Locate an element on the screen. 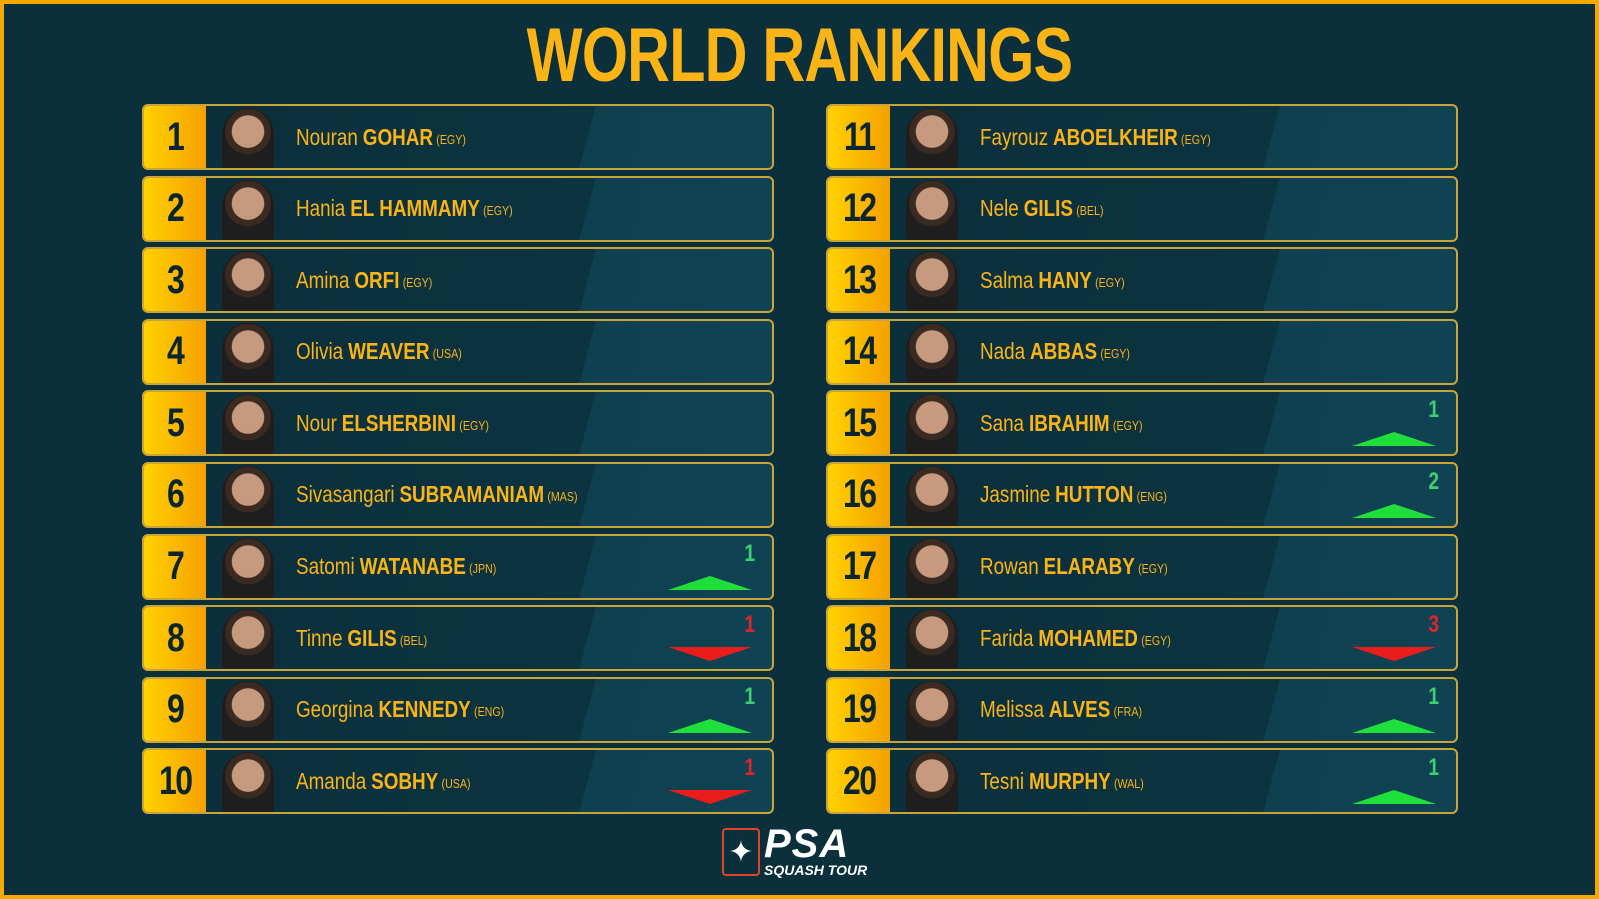 Image resolution: width=1599 pixels, height=899 pixels. rank-change-down: 3 is located at coordinates (1396, 639).